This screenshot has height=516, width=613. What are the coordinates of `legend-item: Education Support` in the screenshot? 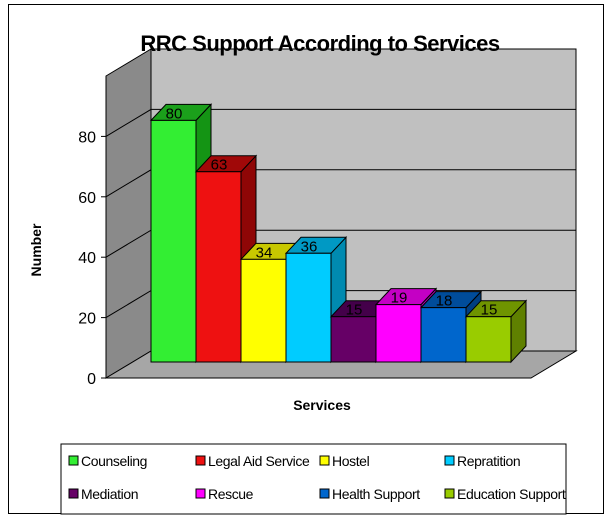 It's located at (505, 494).